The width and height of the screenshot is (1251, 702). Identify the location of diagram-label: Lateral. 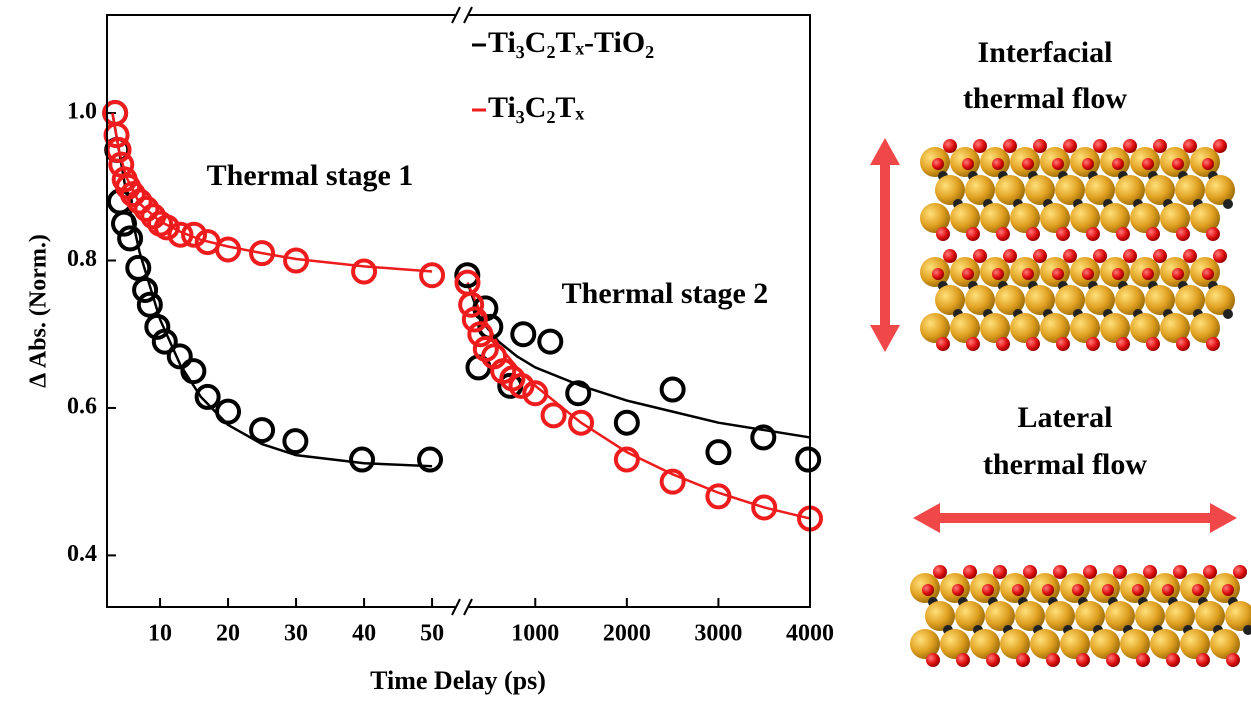
(1065, 417).